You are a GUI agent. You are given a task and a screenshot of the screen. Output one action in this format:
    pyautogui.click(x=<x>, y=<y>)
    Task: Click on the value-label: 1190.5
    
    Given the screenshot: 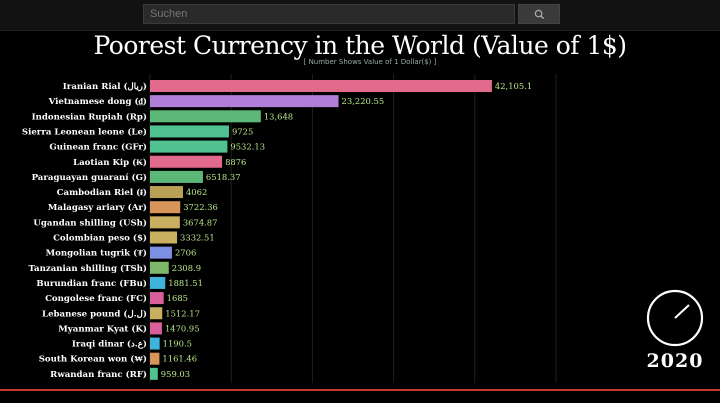 What is the action you would take?
    pyautogui.click(x=177, y=344)
    